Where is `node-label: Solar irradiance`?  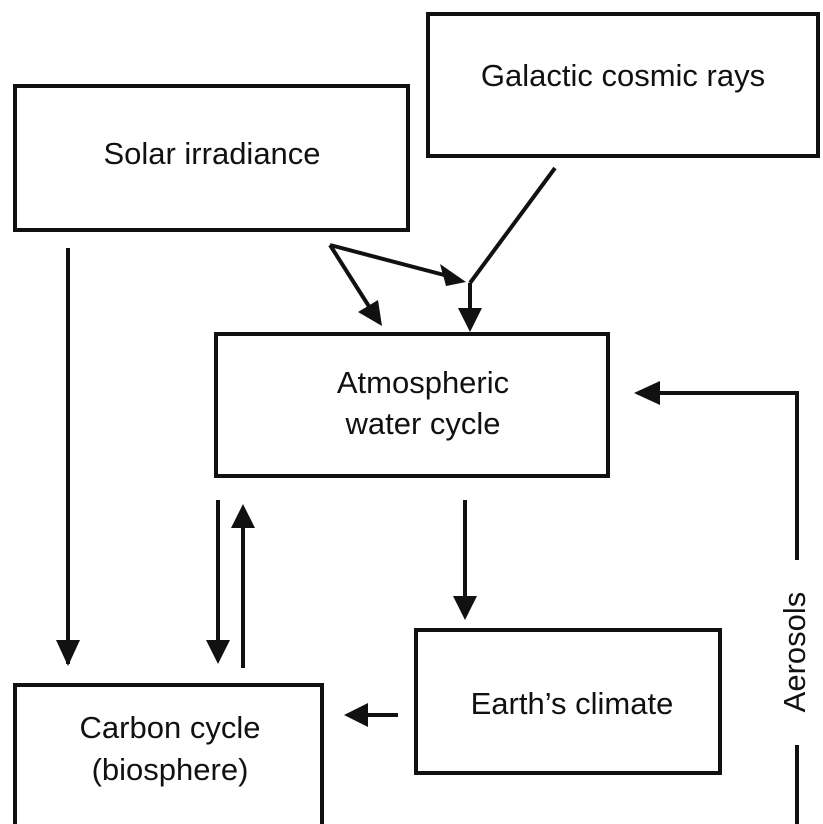 node-label: Solar irradiance is located at coordinates (211, 153).